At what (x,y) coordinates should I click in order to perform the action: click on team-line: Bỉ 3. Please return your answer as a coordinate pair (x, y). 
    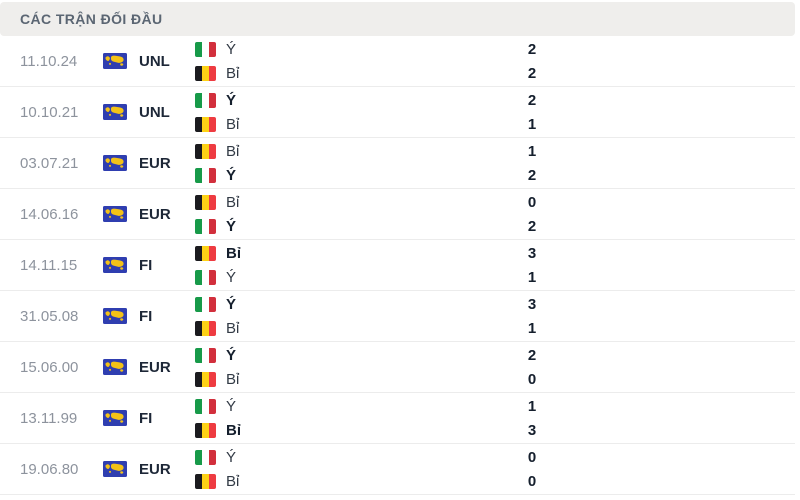
    Looking at the image, I should click on (495, 253).